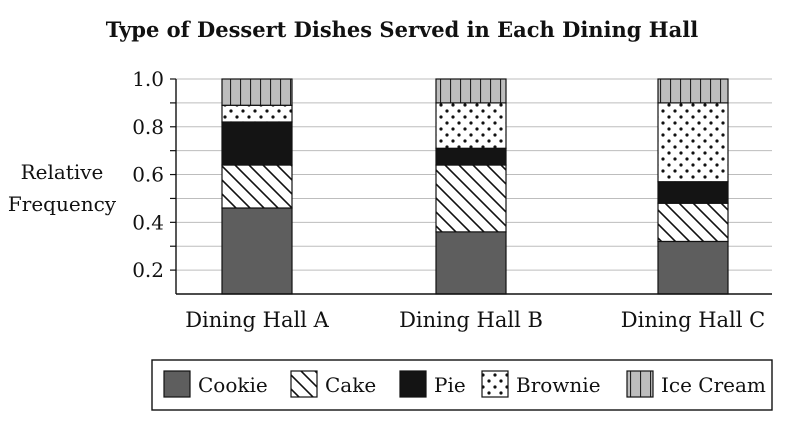  I want to click on legend-label-cookie: Cookie, so click(233, 385).